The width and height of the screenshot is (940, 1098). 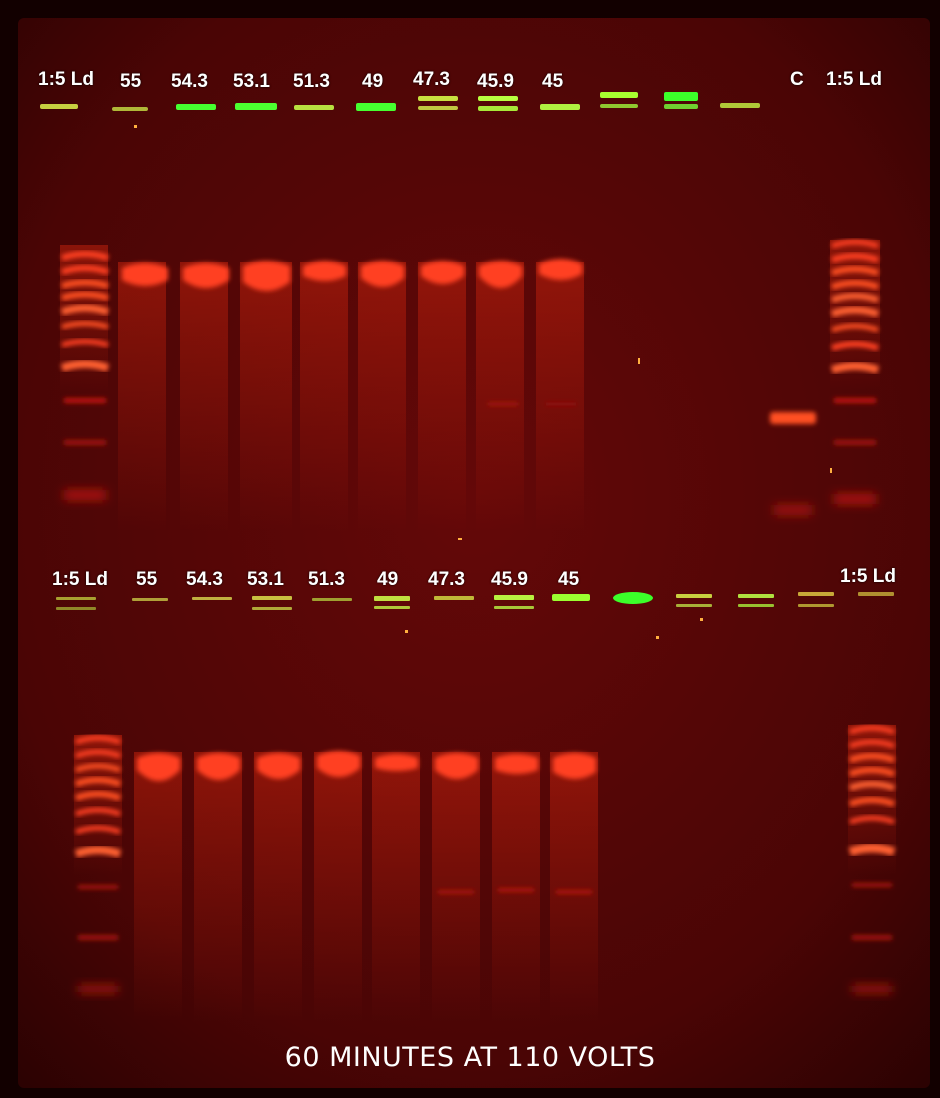 I want to click on top-label-control: C, so click(x=797, y=79).